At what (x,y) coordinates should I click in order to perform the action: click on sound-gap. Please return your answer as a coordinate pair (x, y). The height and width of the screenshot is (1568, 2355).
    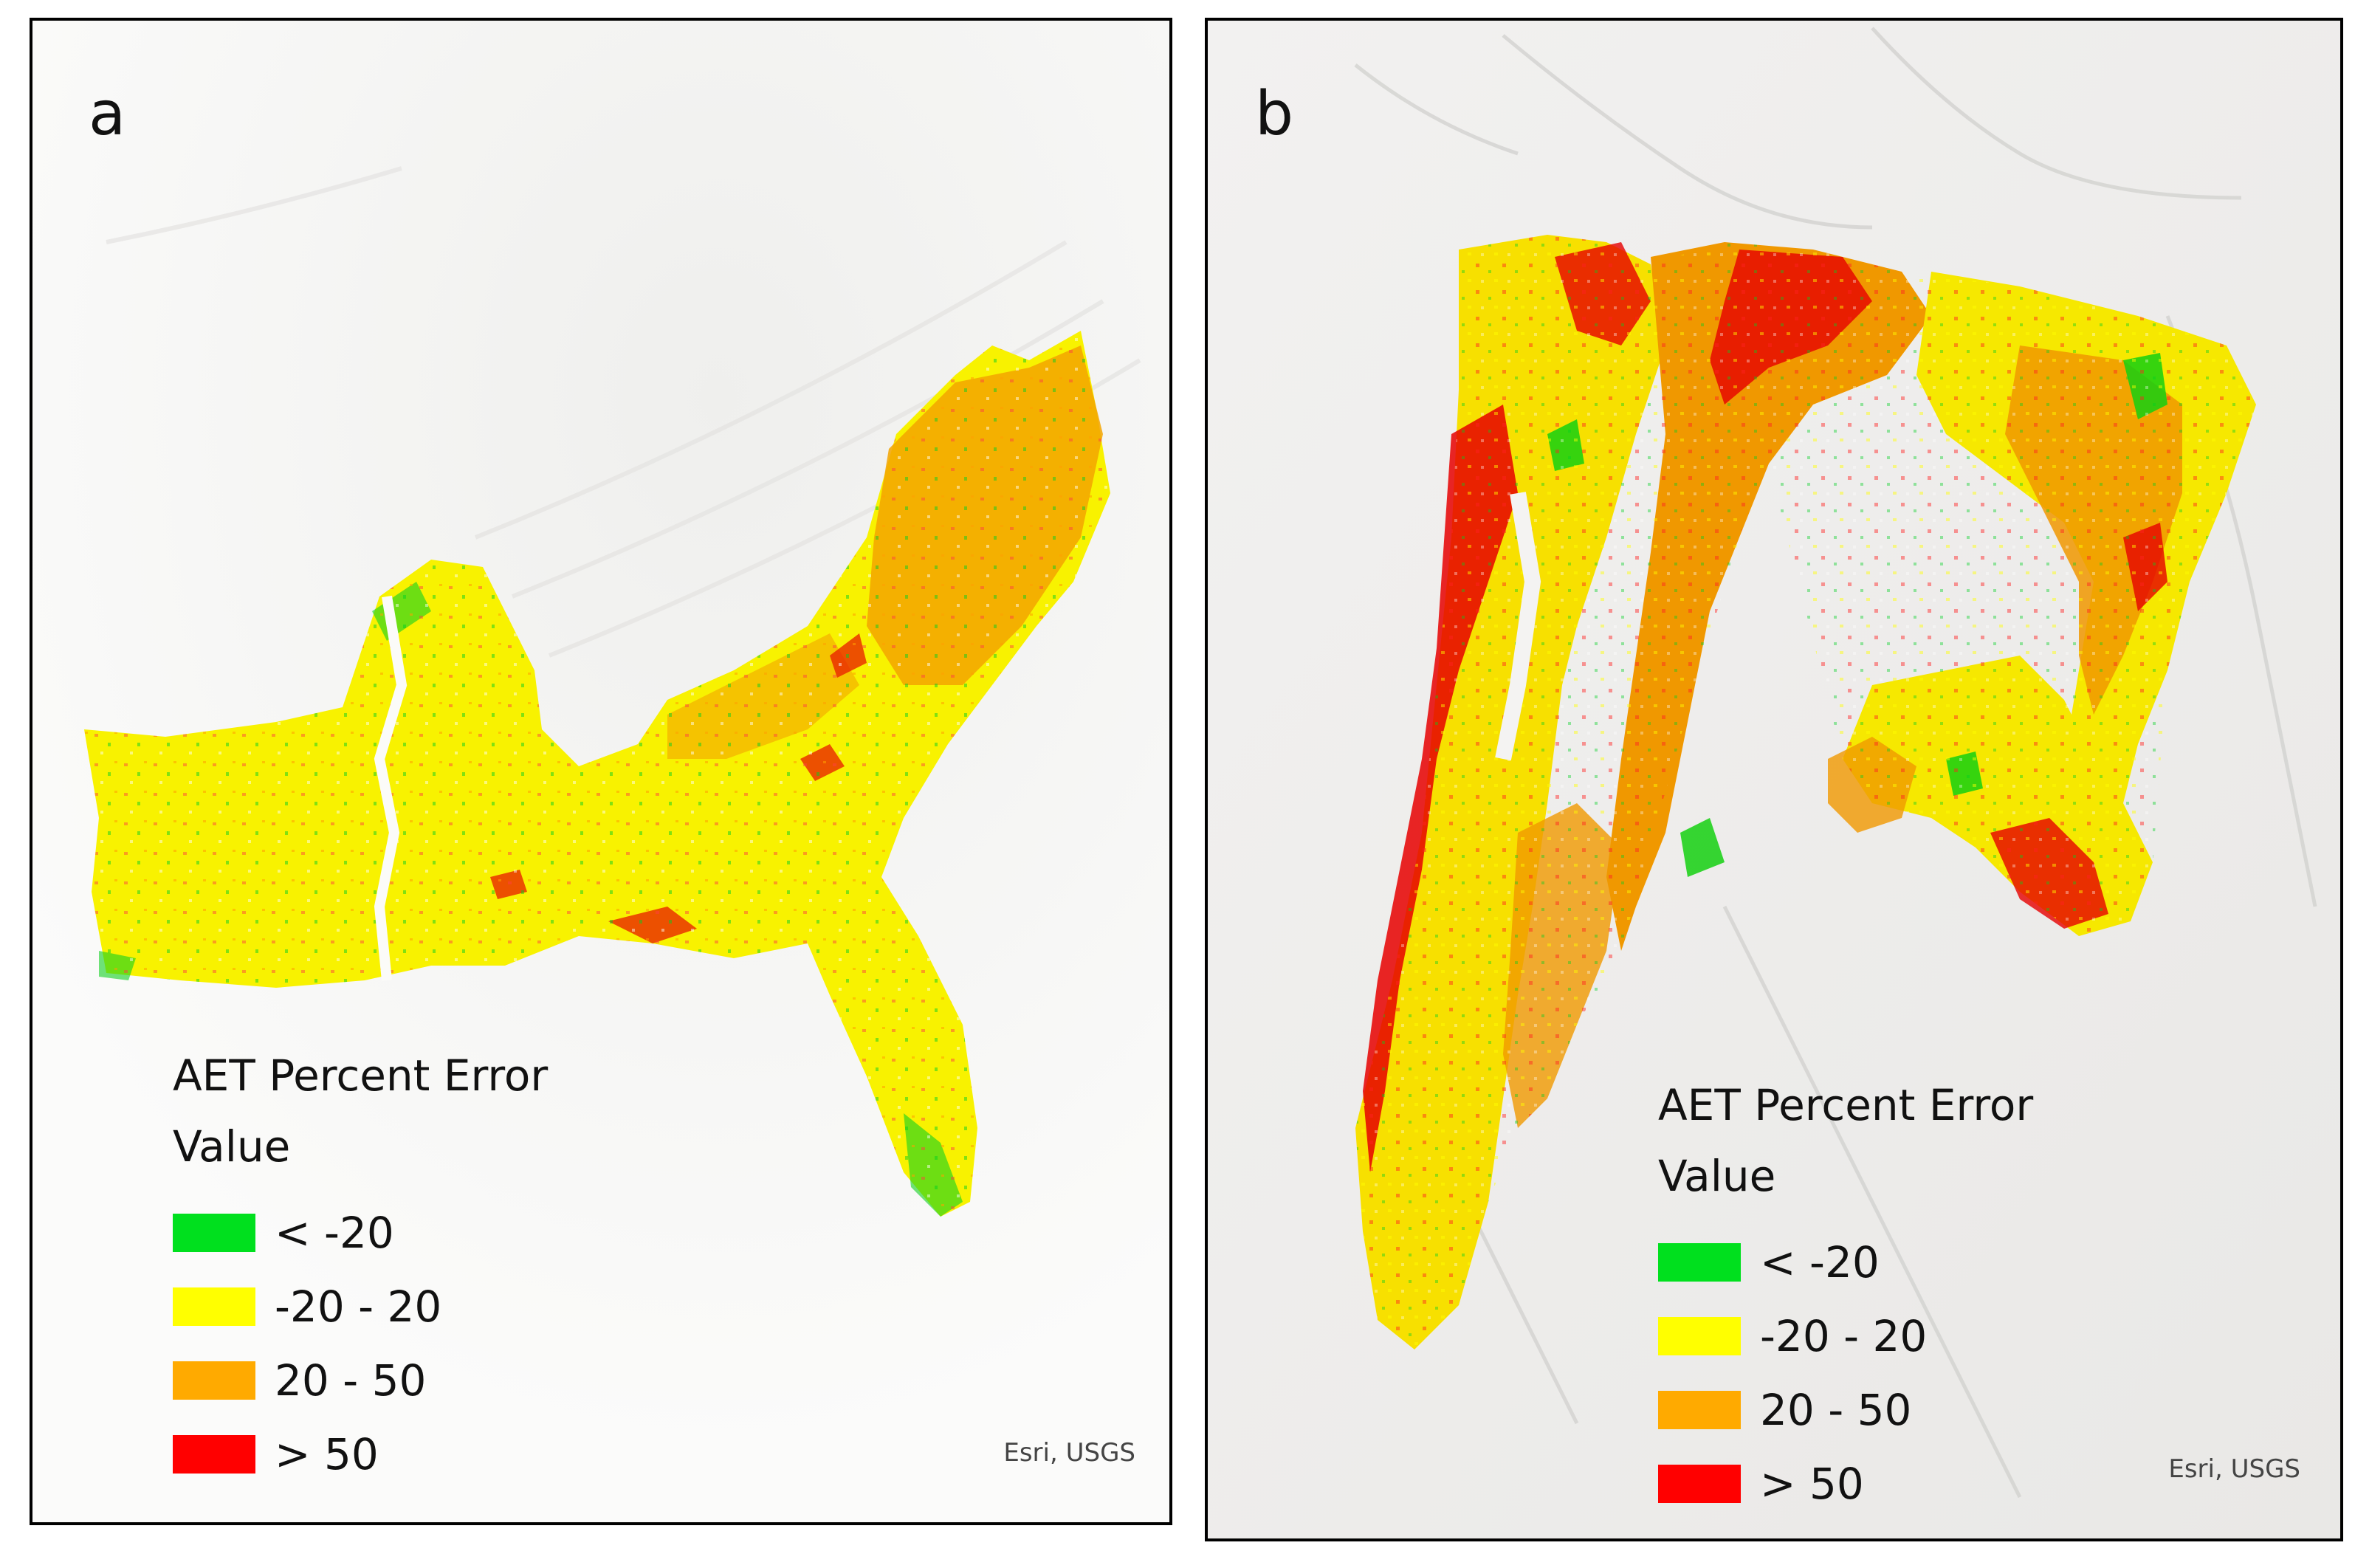
    Looking at the image, I should click on (1518, 626).